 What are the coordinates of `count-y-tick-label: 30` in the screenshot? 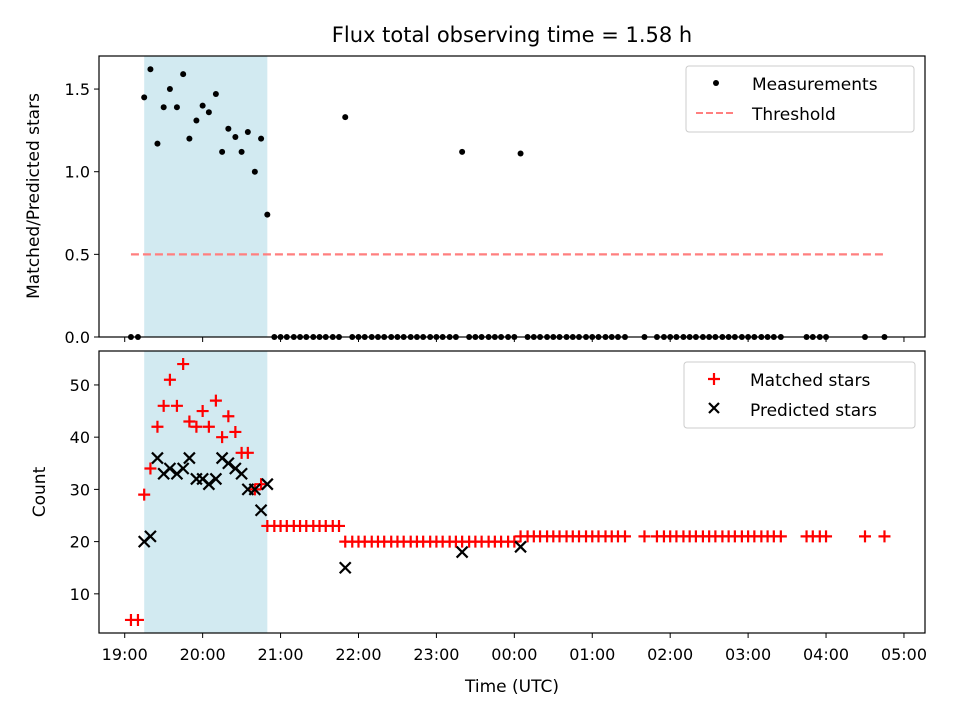 It's located at (80, 489).